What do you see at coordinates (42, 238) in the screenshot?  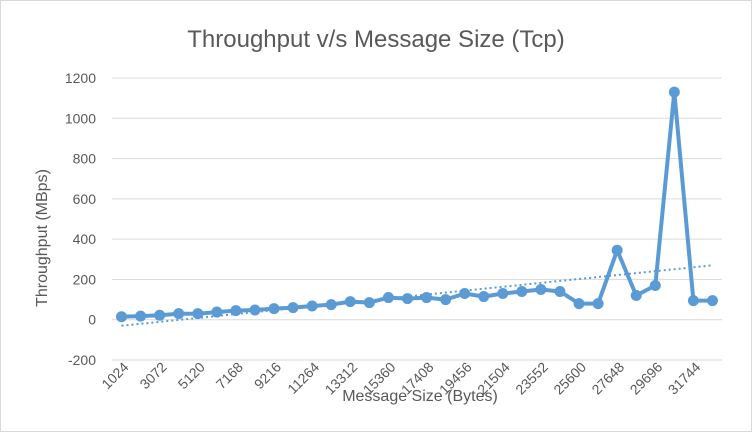 I see `y-axis-title: Throughput (MBps)` at bounding box center [42, 238].